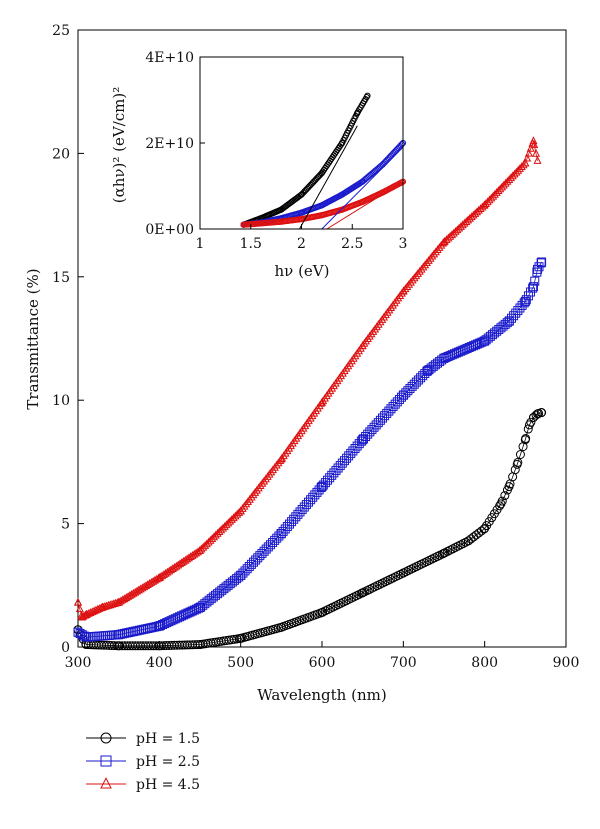 The image size is (600, 829). What do you see at coordinates (169, 58) in the screenshot?
I see `inset-y-tick-label: 4E+10` at bounding box center [169, 58].